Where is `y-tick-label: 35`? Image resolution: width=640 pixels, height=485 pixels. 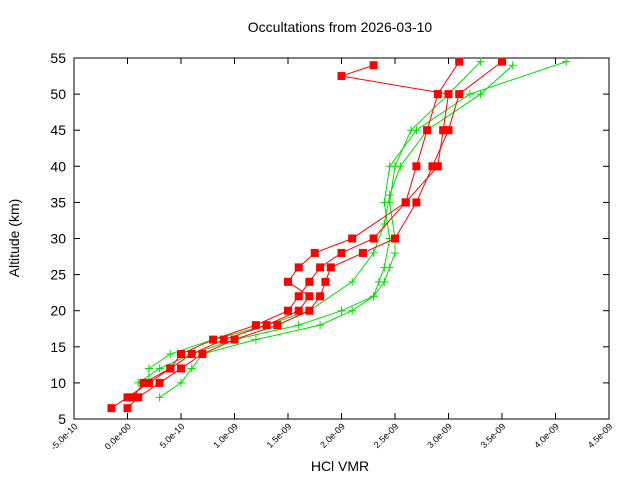
y-tick-label: 35 is located at coordinates (58, 202).